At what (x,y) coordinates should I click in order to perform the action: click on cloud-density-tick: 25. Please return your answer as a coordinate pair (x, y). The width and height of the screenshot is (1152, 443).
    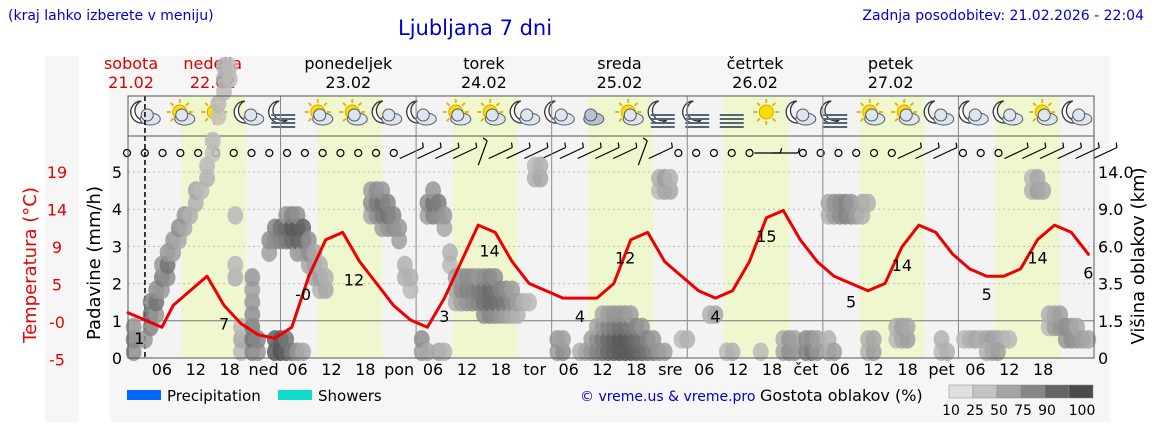
    Looking at the image, I should click on (975, 411).